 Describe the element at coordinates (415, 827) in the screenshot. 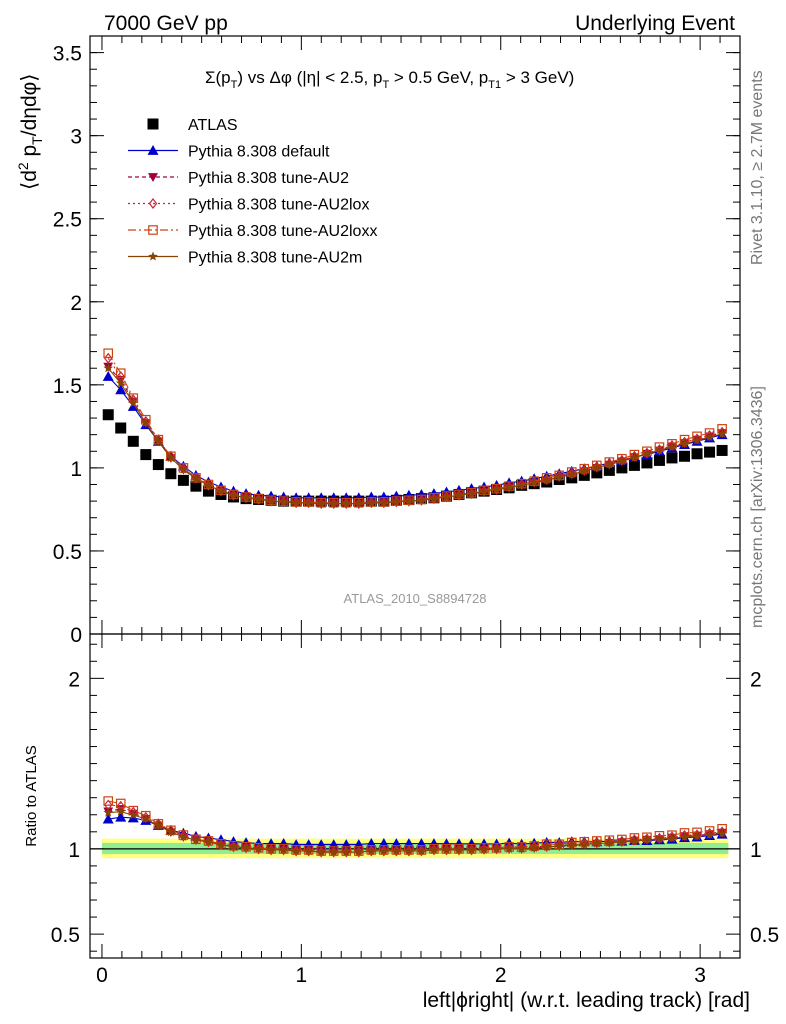

I see `ratio-data-marks` at that location.